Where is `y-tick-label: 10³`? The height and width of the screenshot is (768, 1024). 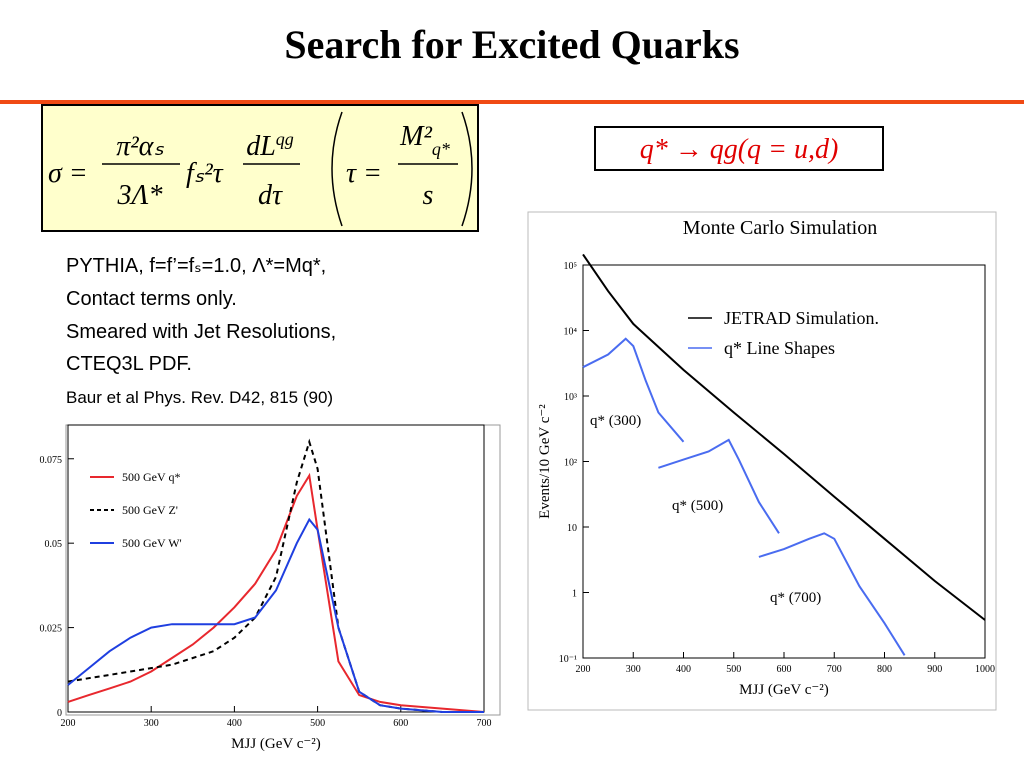 y-tick-label: 10³ is located at coordinates (570, 397).